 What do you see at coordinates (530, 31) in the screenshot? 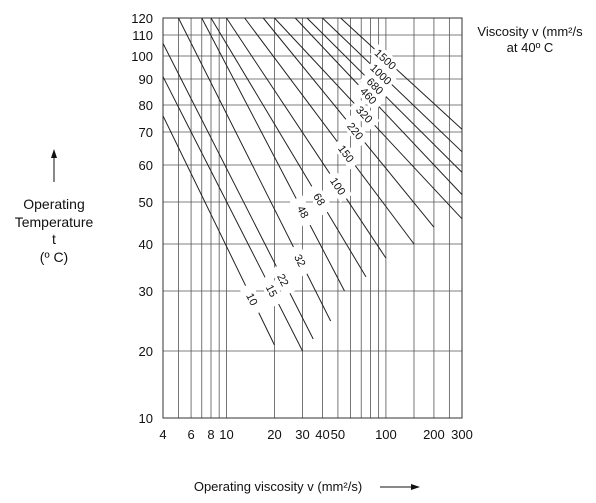
I see `legend-title-line-1: Viscosity v (mm²/s` at bounding box center [530, 31].